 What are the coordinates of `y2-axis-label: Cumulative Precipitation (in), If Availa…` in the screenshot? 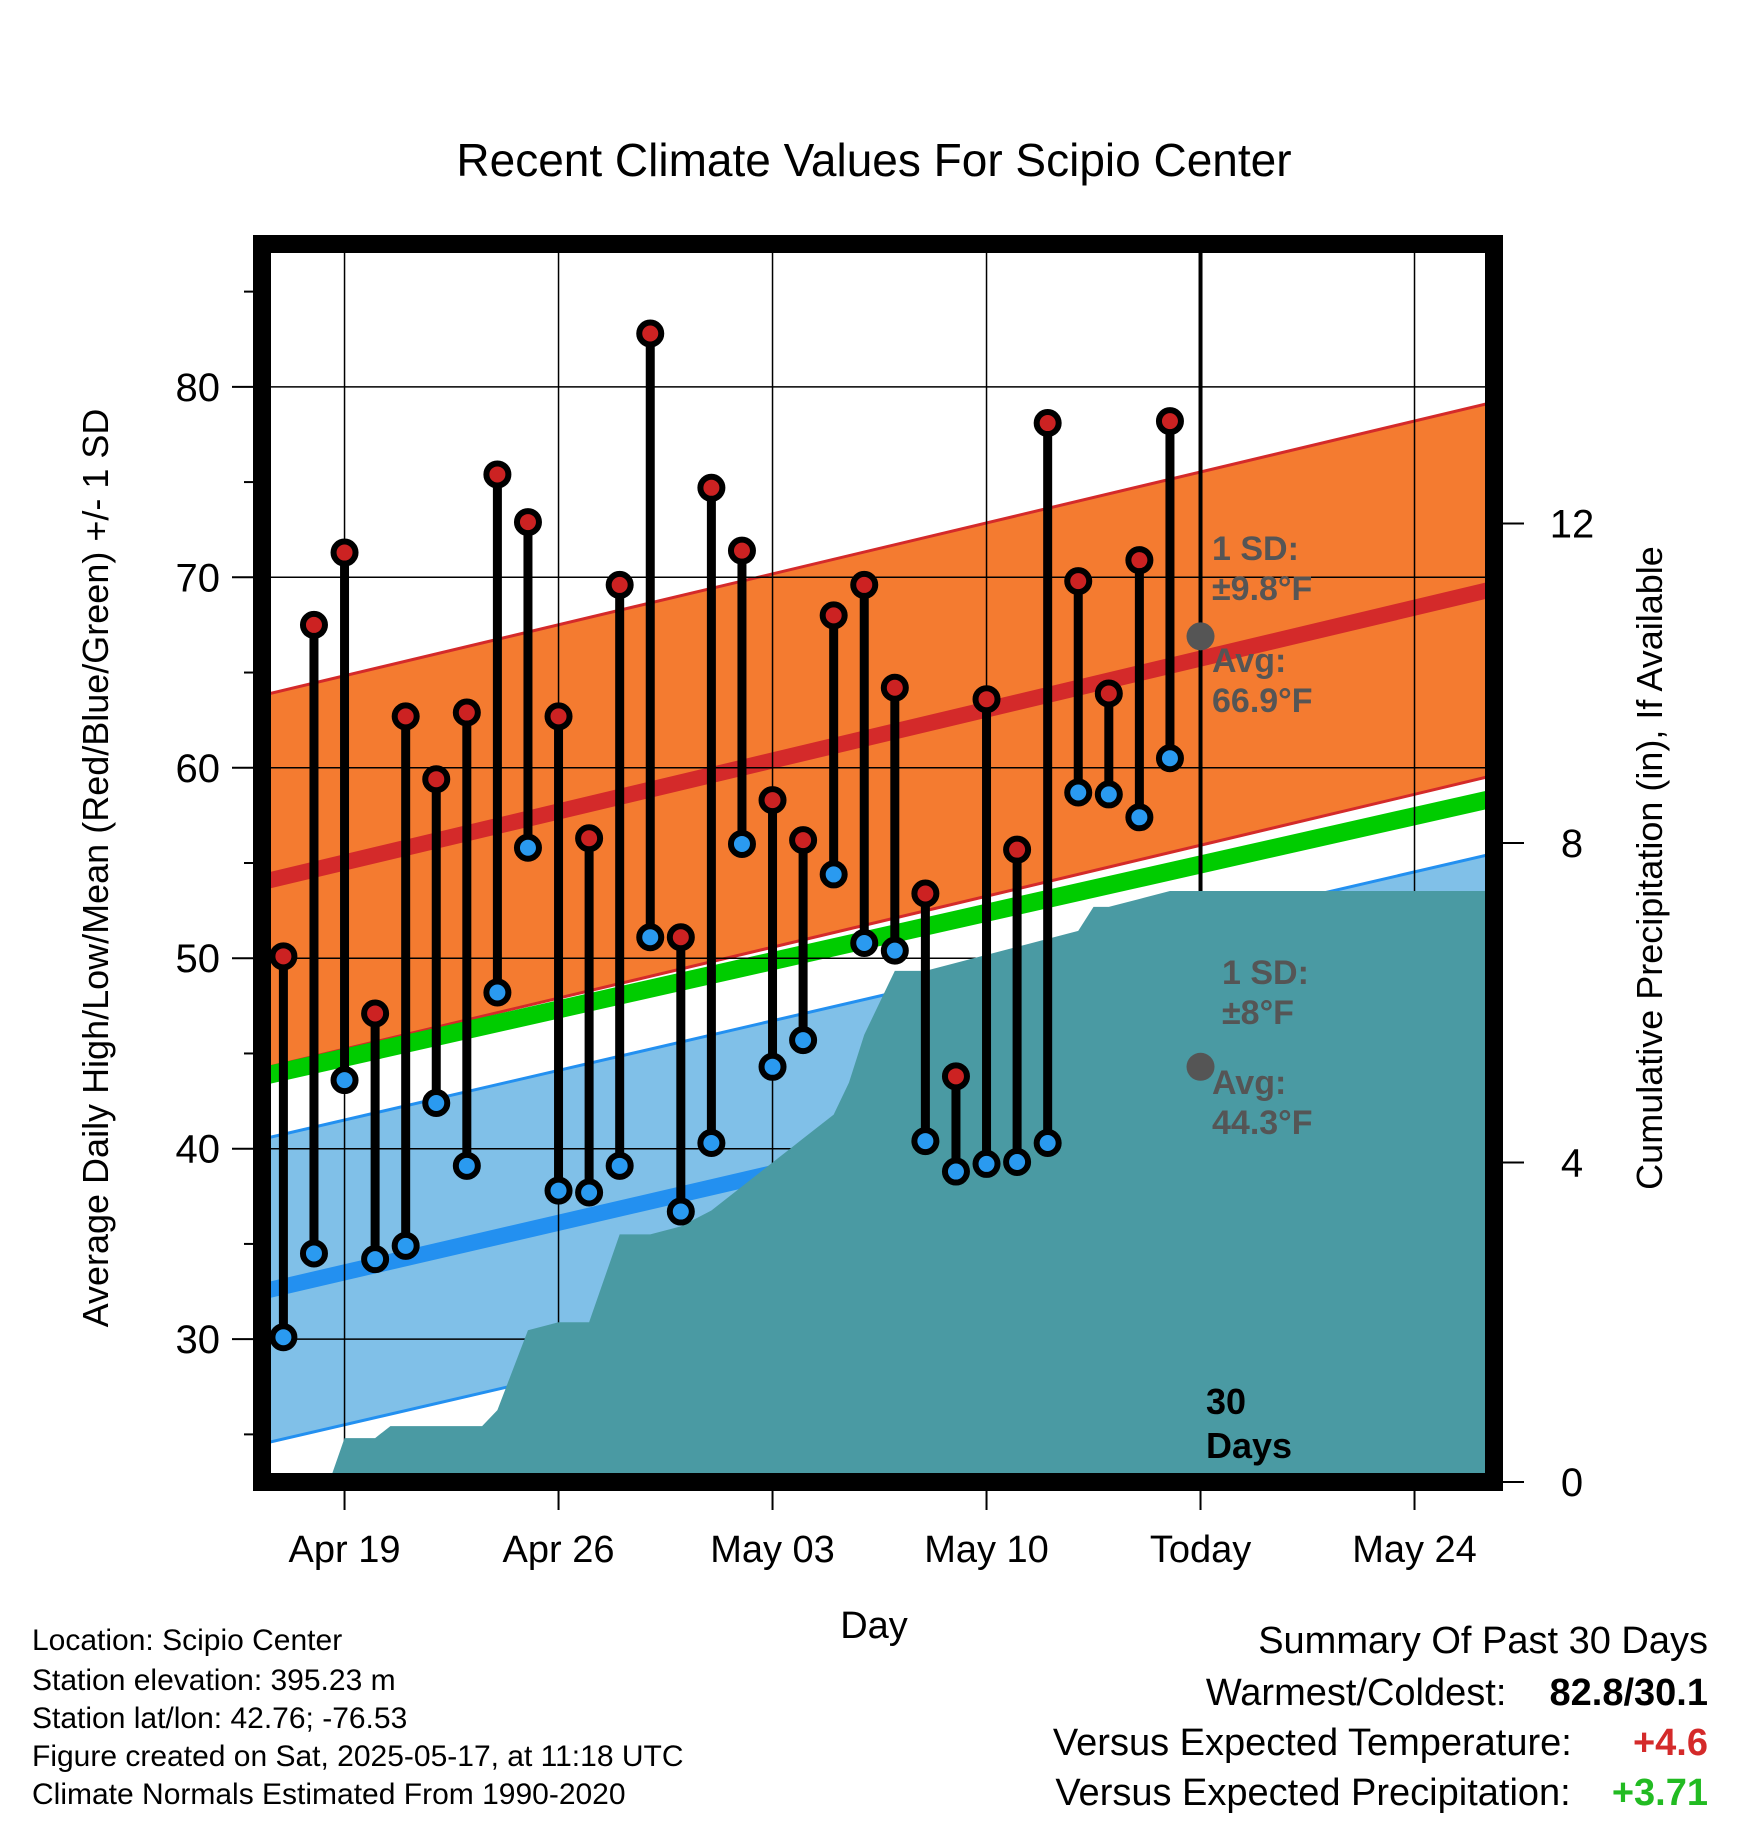 It's located at (1649, 868).